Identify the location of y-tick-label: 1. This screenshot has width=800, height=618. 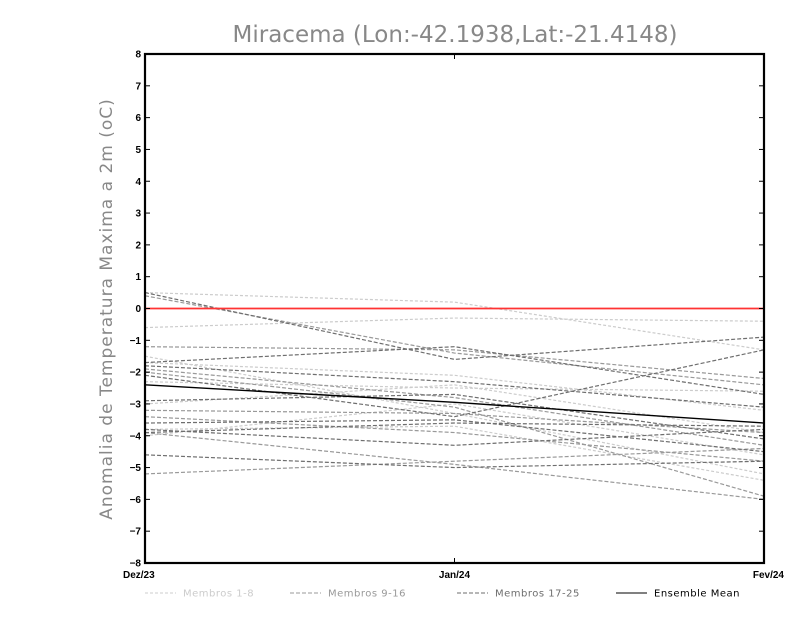
(138, 277).